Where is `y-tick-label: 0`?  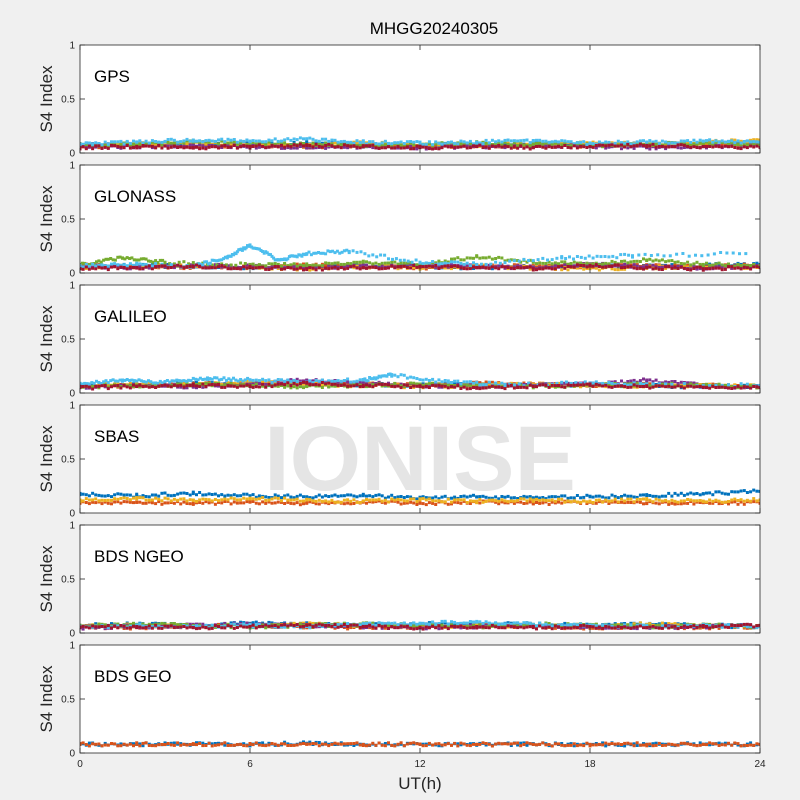
y-tick-label: 0 is located at coordinates (72, 394).